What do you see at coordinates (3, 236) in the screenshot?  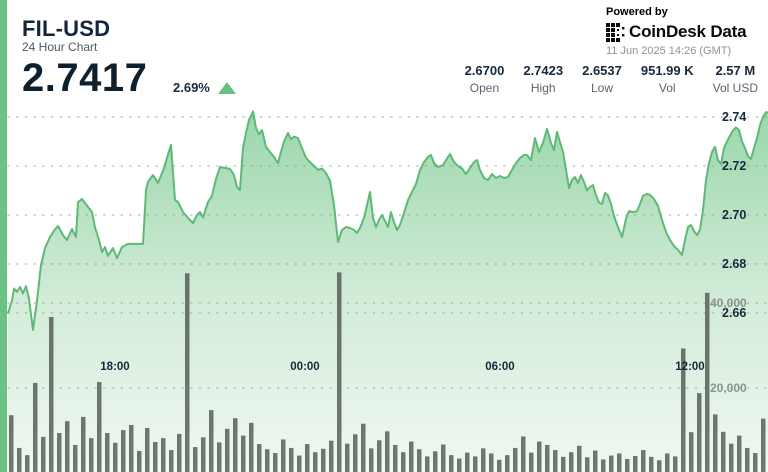 I see `accent-strip` at bounding box center [3, 236].